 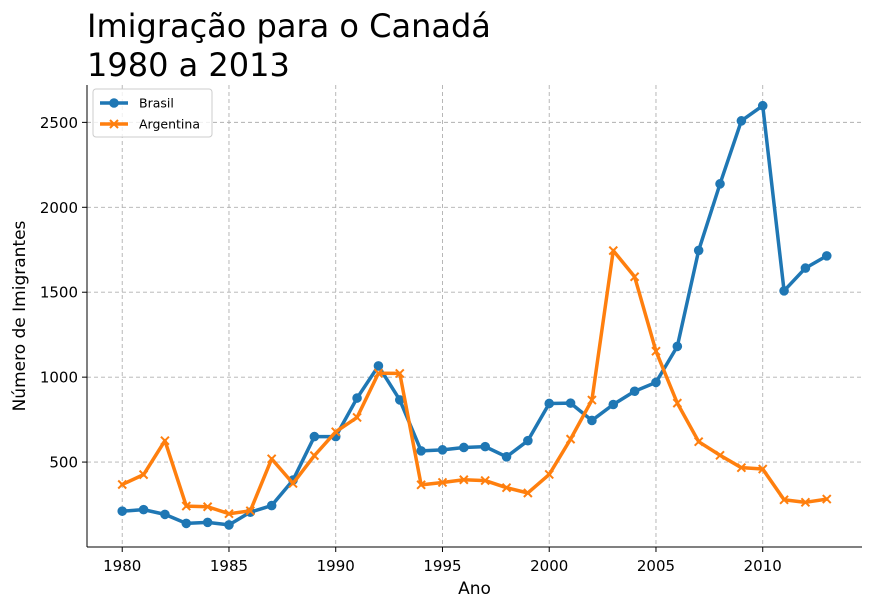 What do you see at coordinates (59, 378) in the screenshot?
I see `y-tick-label: 1000` at bounding box center [59, 378].